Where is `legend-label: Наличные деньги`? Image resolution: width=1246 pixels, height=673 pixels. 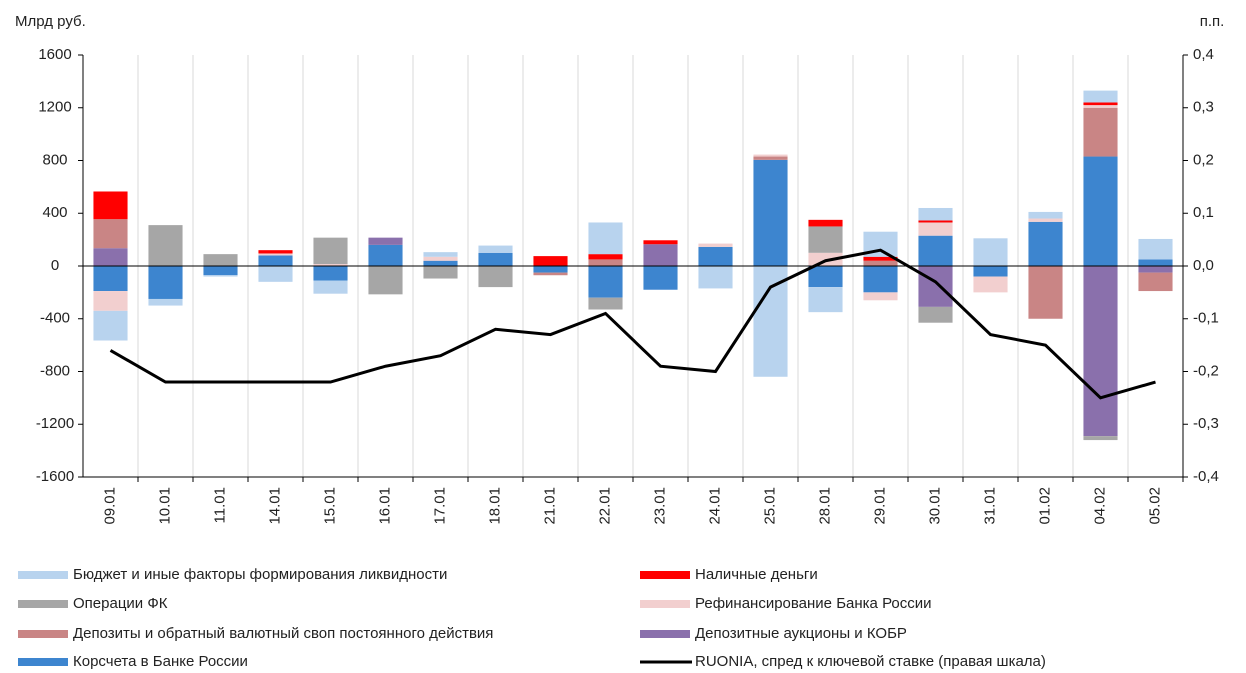 legend-label: Наличные деньги is located at coordinates (756, 574).